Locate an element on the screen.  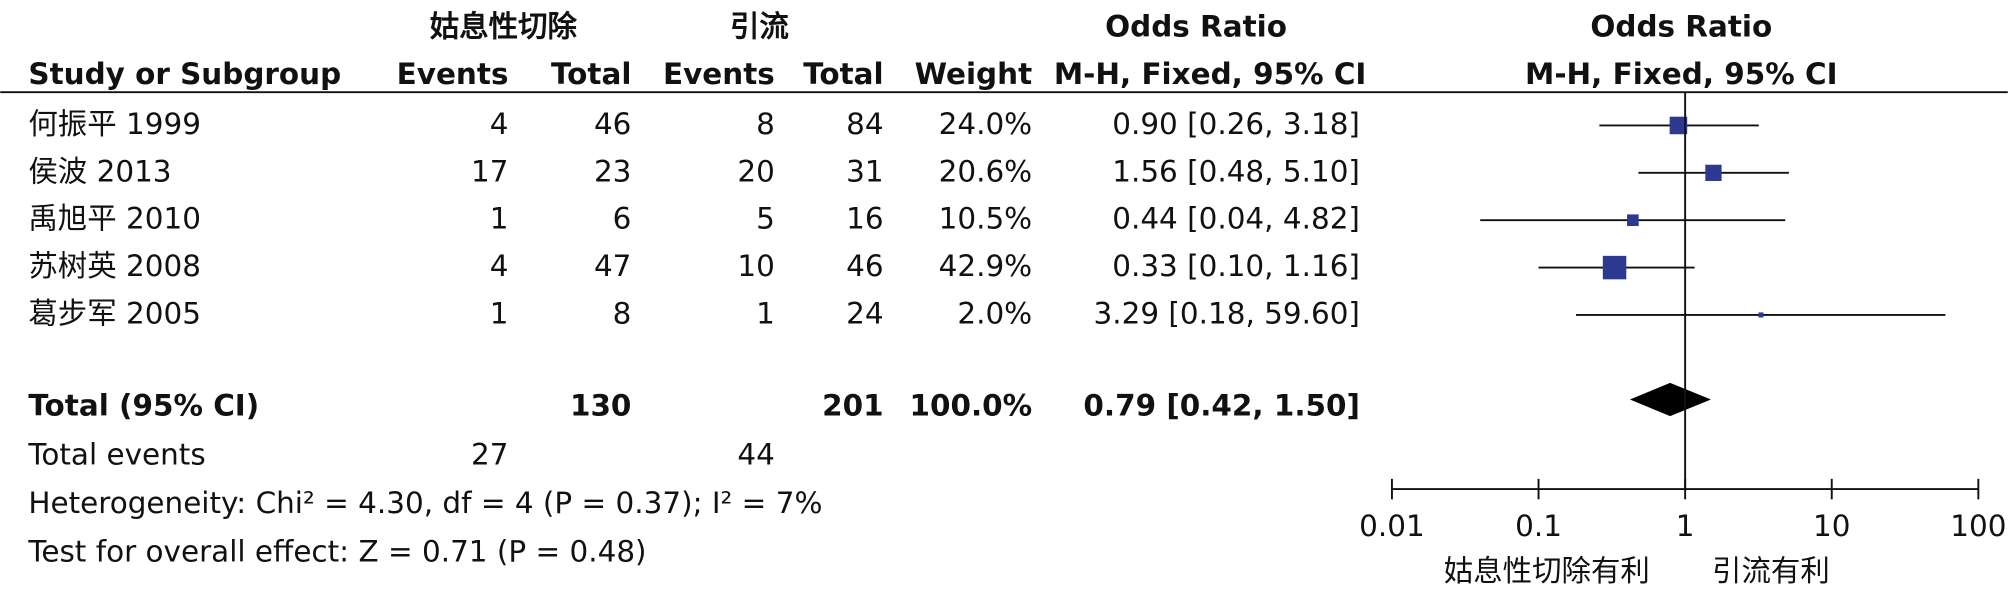
cell: 31 is located at coordinates (864, 171).